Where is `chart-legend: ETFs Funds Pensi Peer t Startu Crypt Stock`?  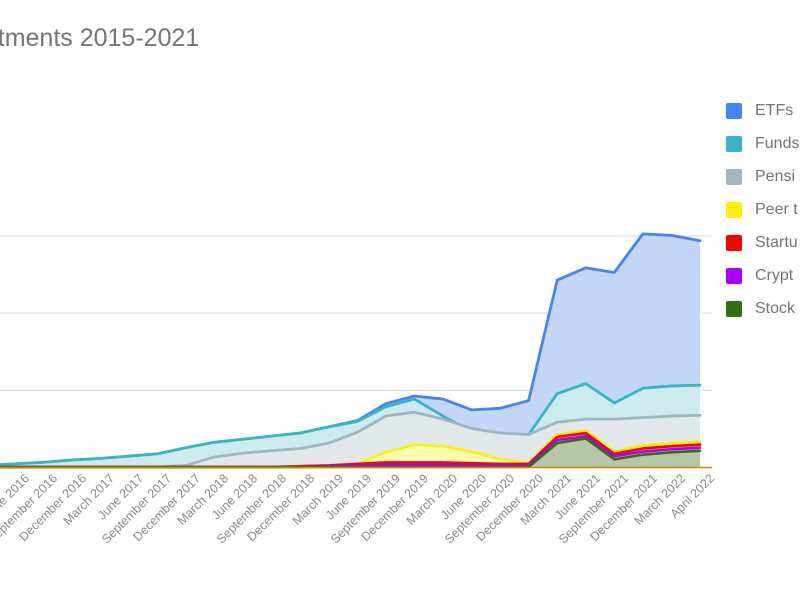 chart-legend: ETFs Funds Pensi Peer t Startu Crypt Stock is located at coordinates (763, 211).